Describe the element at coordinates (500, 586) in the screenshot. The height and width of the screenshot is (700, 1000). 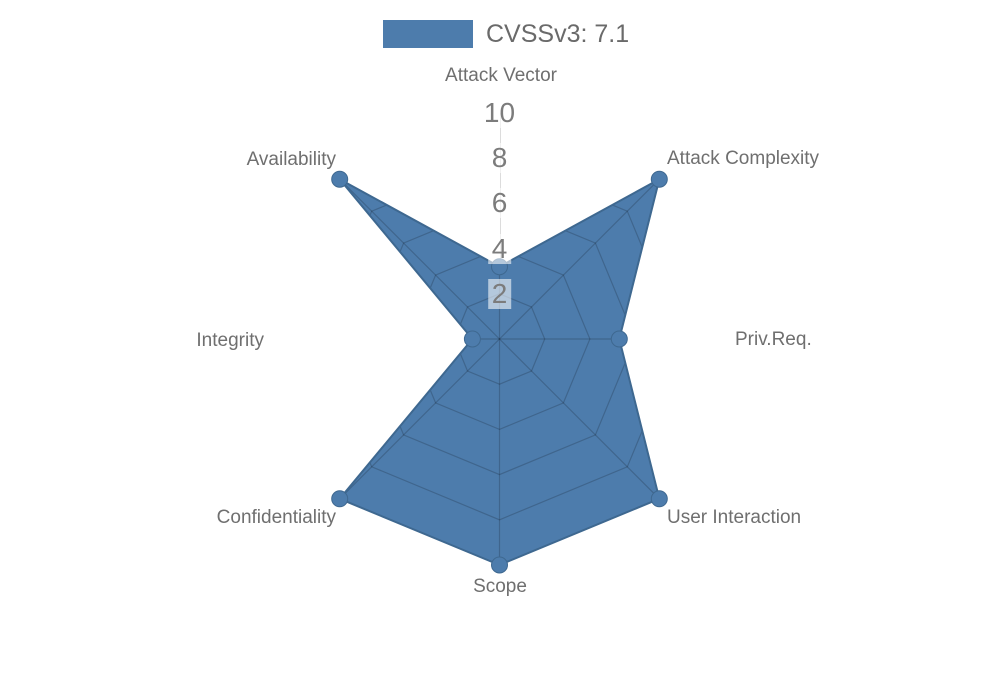
I see `axis-label-scope: Scope` at that location.